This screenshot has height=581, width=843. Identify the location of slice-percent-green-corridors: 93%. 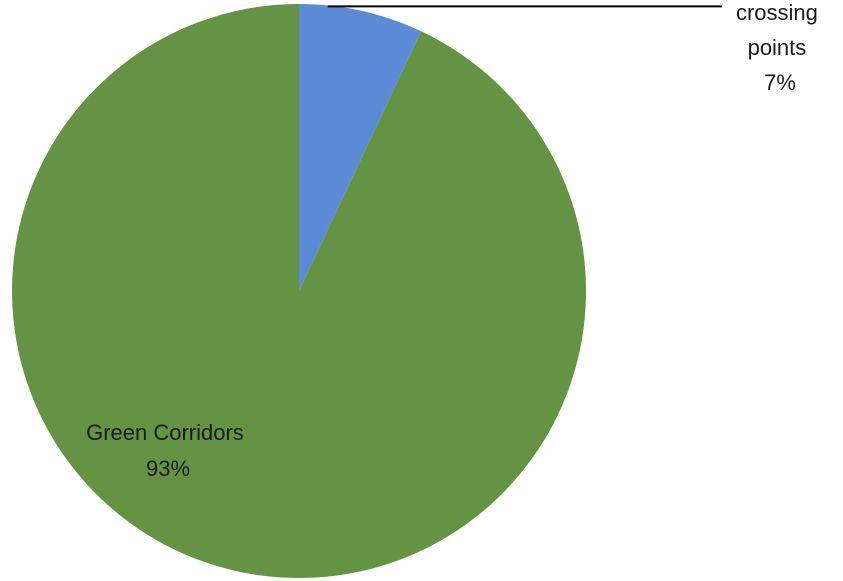
(168, 468).